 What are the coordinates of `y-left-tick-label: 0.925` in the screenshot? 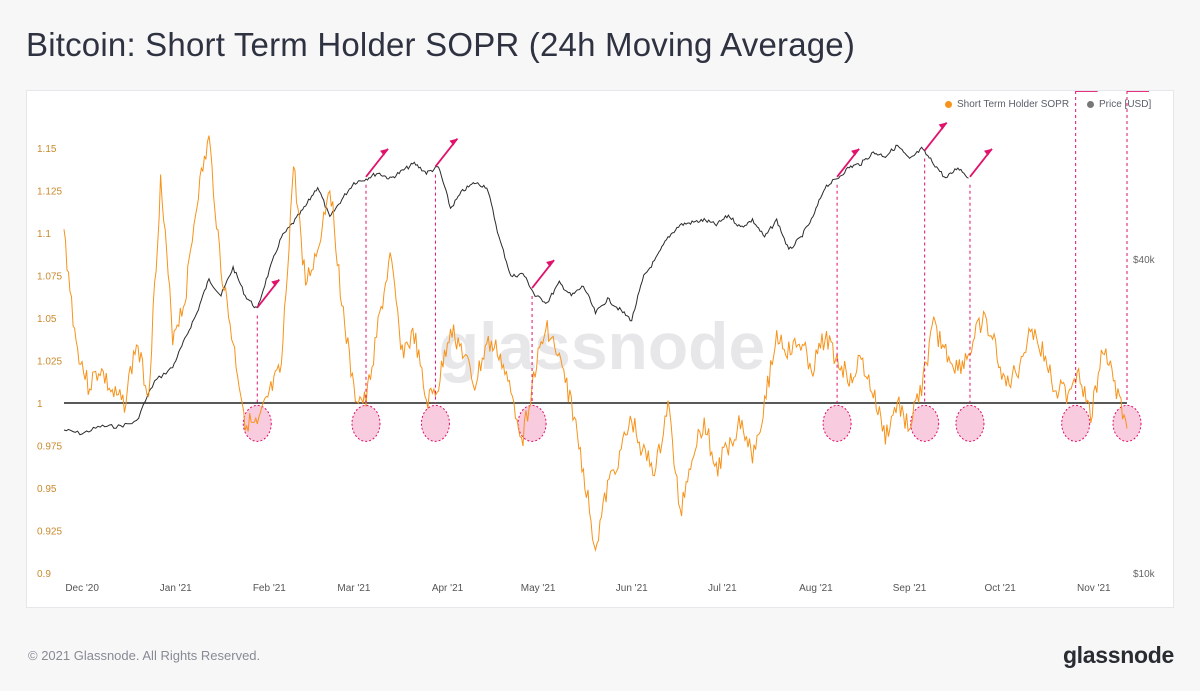 It's located at (49, 532).